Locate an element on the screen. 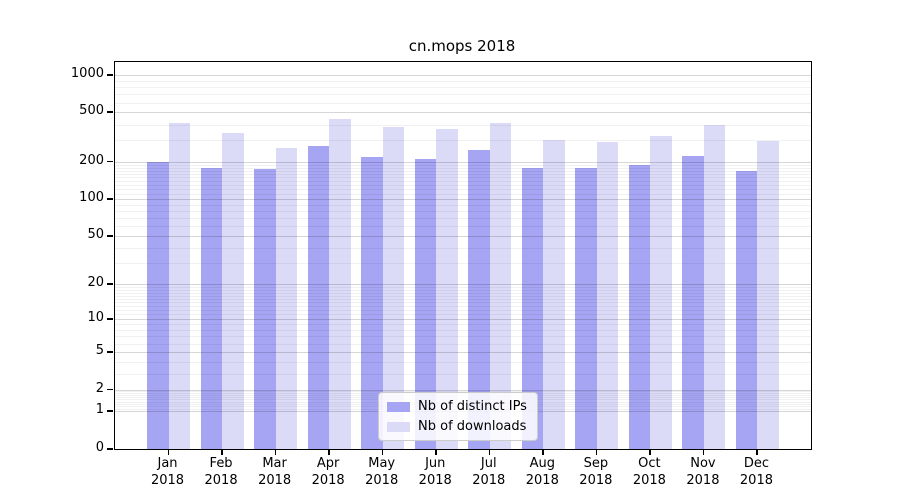 This screenshot has width=900, height=500. x-tick-label: Sep 2018 is located at coordinates (596, 472).